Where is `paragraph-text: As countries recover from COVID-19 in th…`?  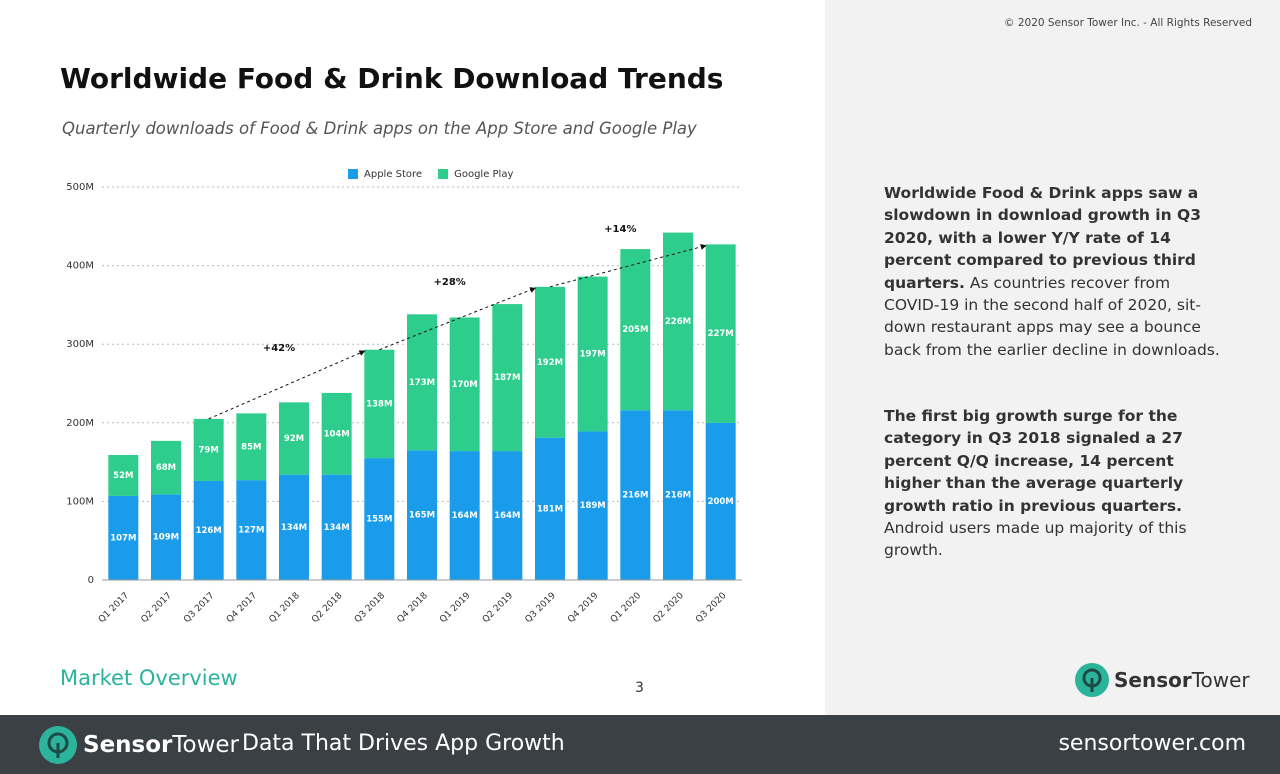 paragraph-text: As countries recover from COVID-19 in th… is located at coordinates (1052, 316).